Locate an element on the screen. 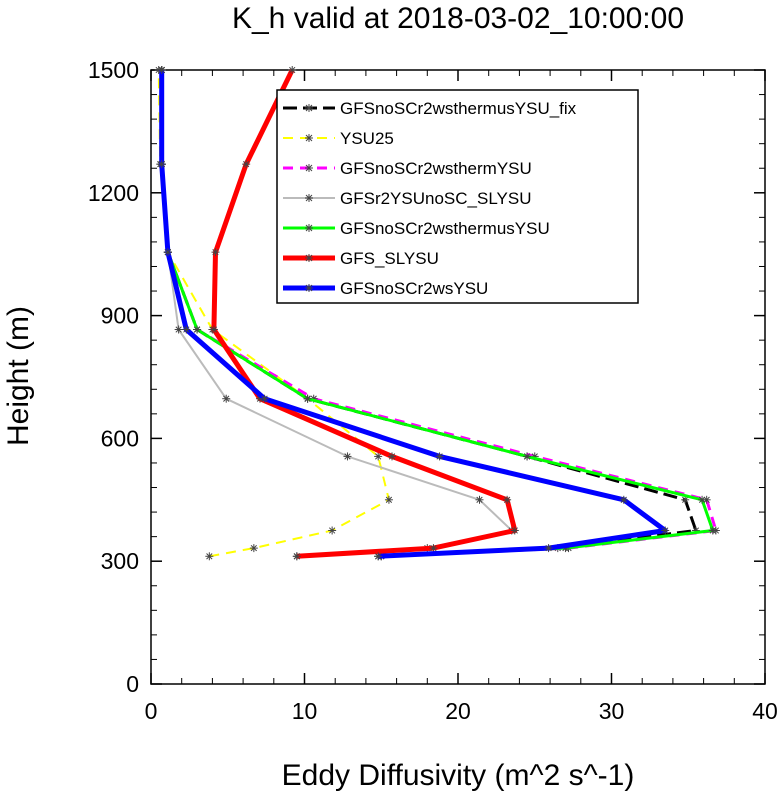 This screenshot has height=796, width=781. legend-label: GFS_SLYSU is located at coordinates (389, 258).